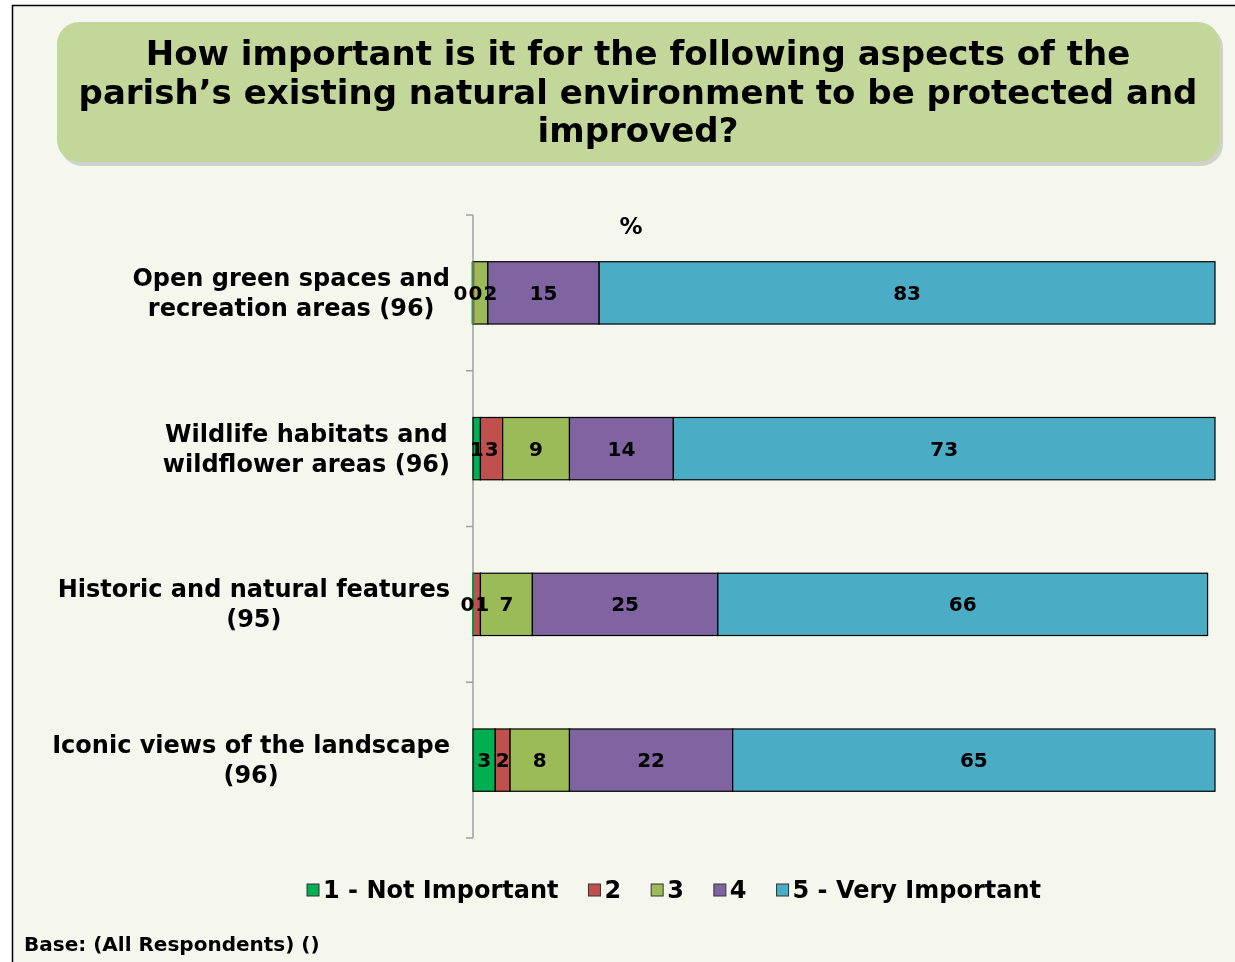 Image resolution: width=1235 pixels, height=962 pixels. I want to click on data-label: 65, so click(973, 760).